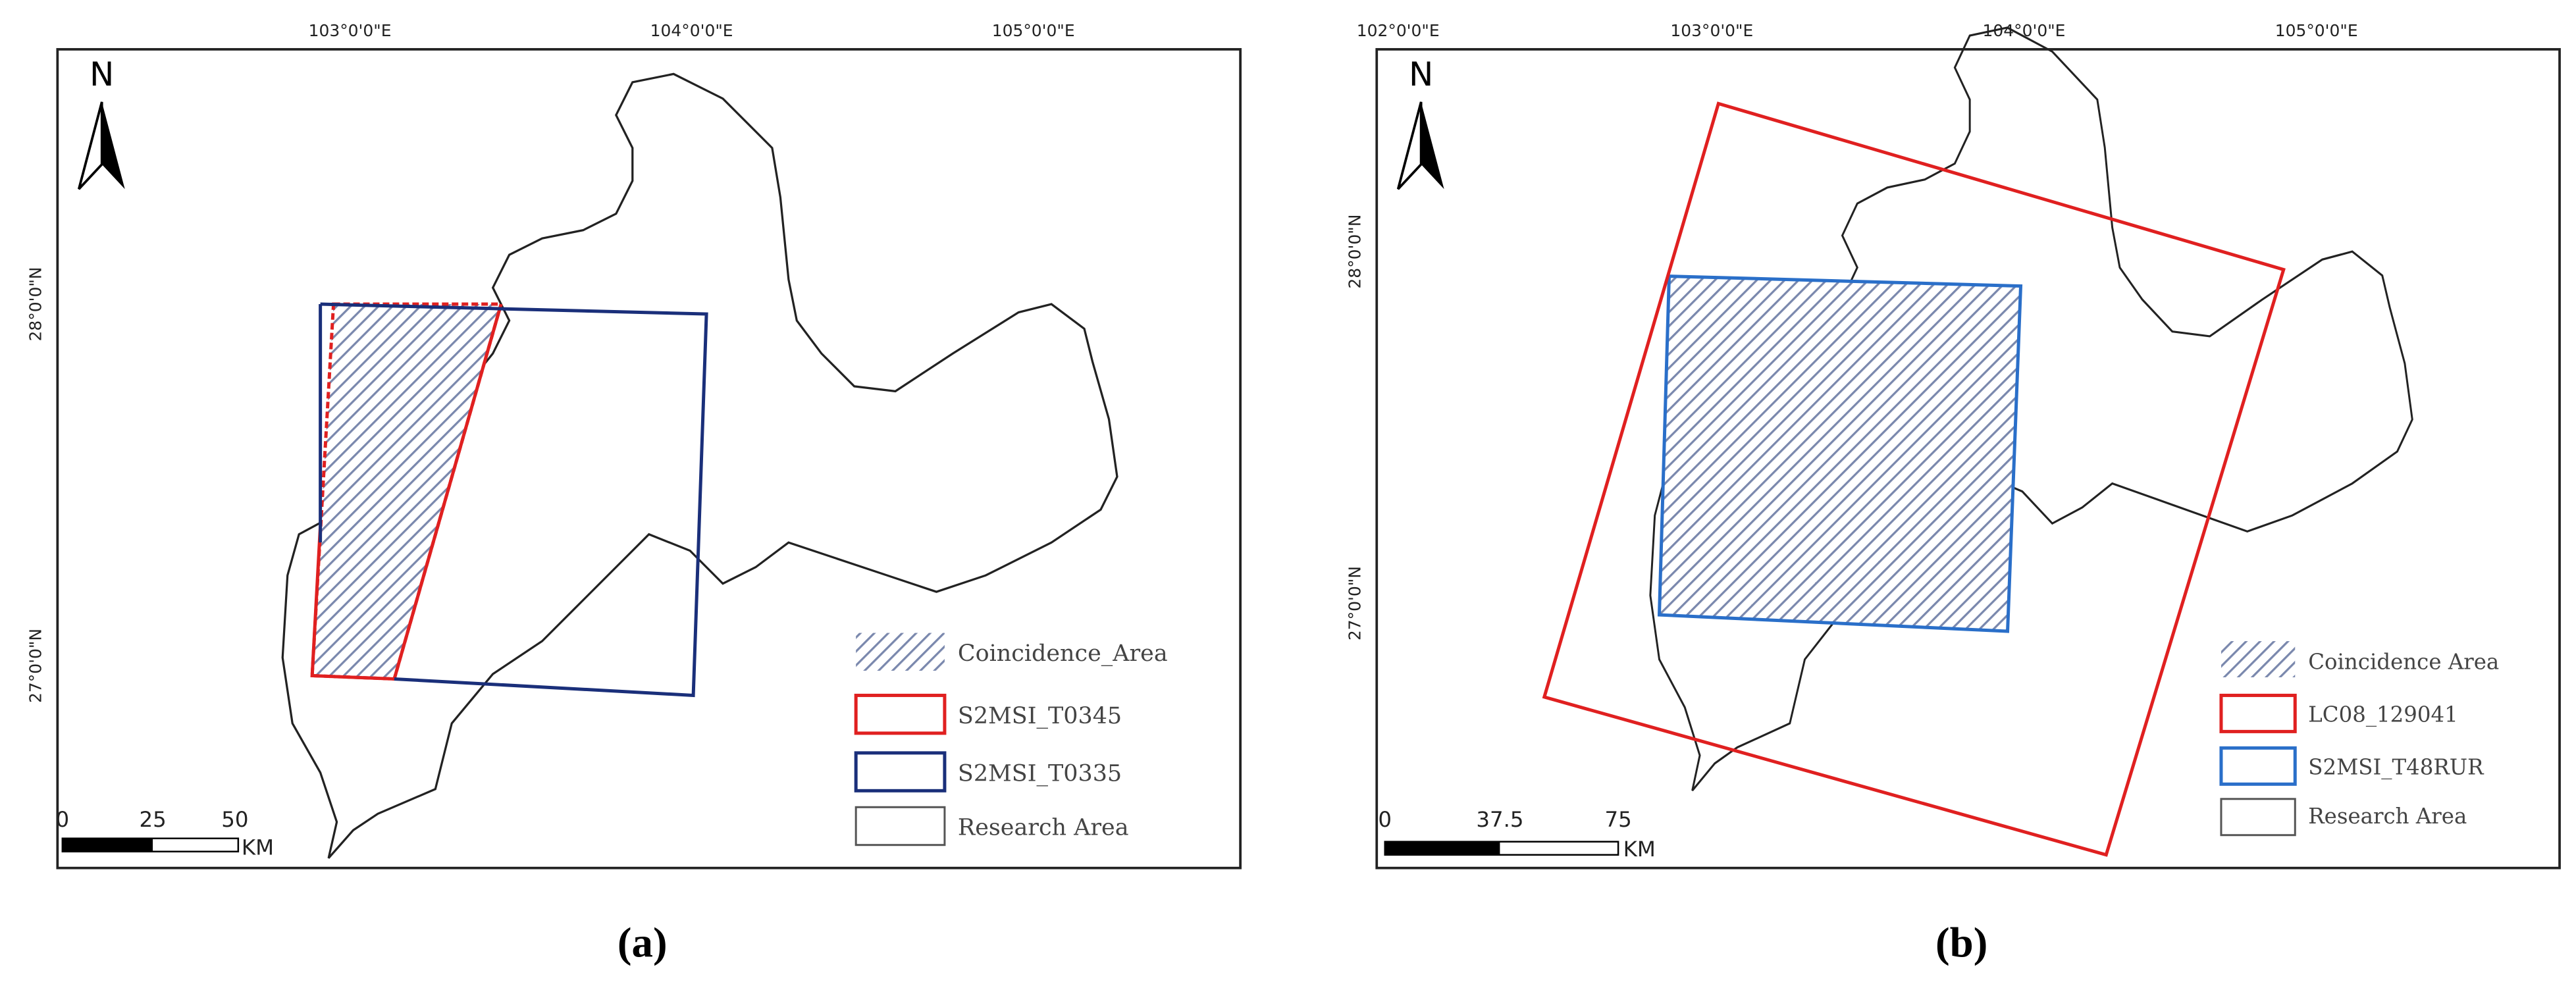  What do you see at coordinates (514, 500) in the screenshot?
I see `tile-blue` at bounding box center [514, 500].